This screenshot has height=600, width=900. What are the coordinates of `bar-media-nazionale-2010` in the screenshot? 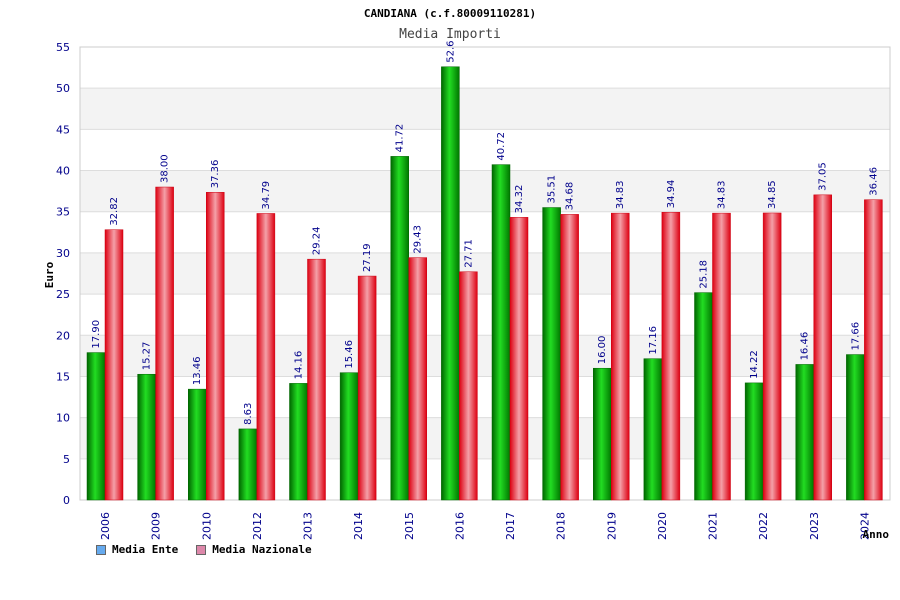 It's located at (215, 346).